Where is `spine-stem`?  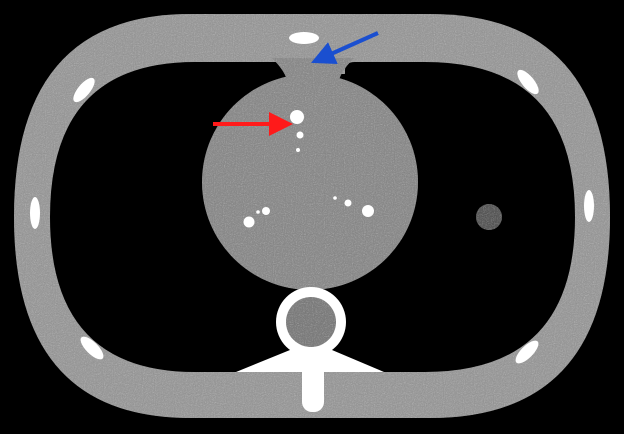 spine-stem is located at coordinates (313, 381).